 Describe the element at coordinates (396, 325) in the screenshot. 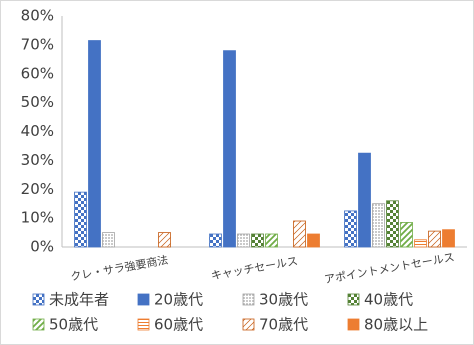

I see `legend-label: 80歳以上` at that location.